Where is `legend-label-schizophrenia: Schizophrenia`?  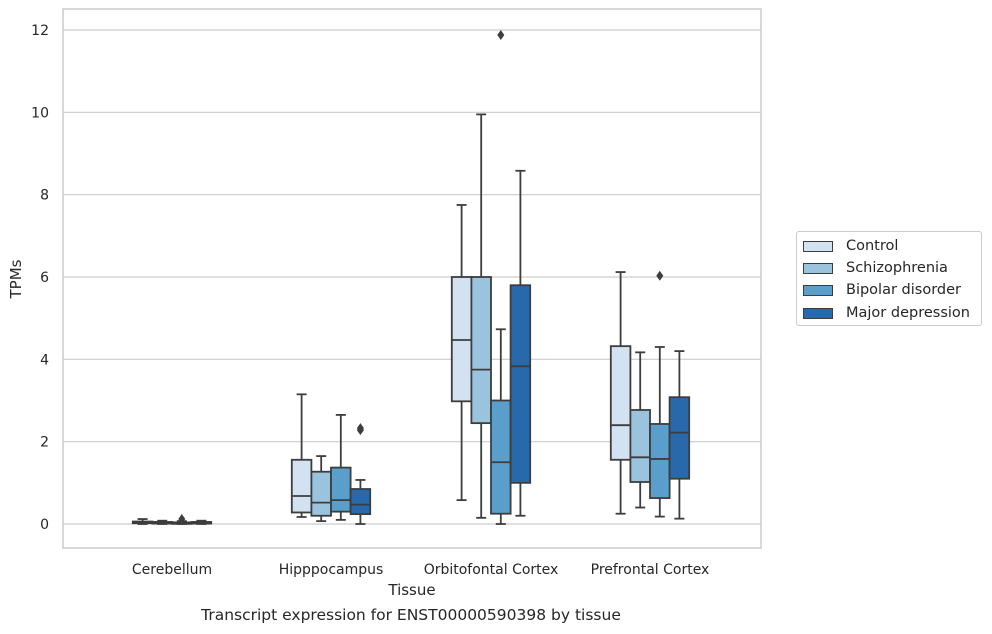
legend-label-schizophrenia: Schizophrenia is located at coordinates (897, 268).